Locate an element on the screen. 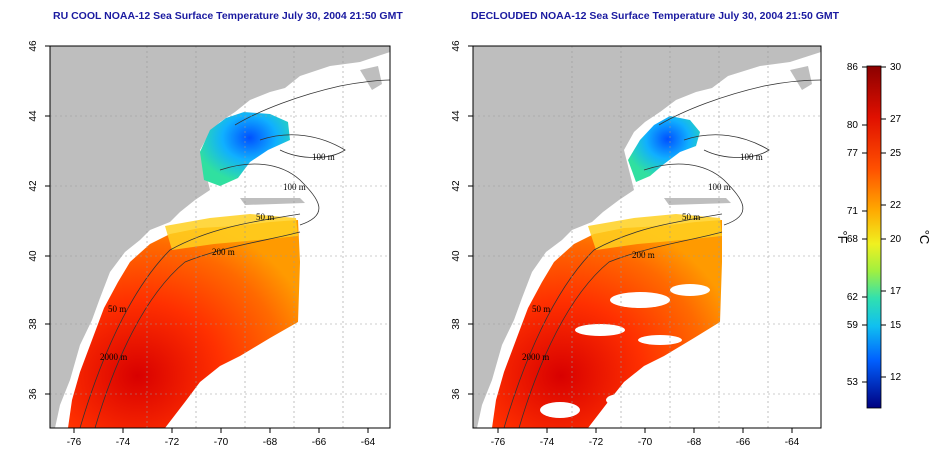 This screenshot has height=475, width=950. left-map-sst-gom is located at coordinates (245, 149).